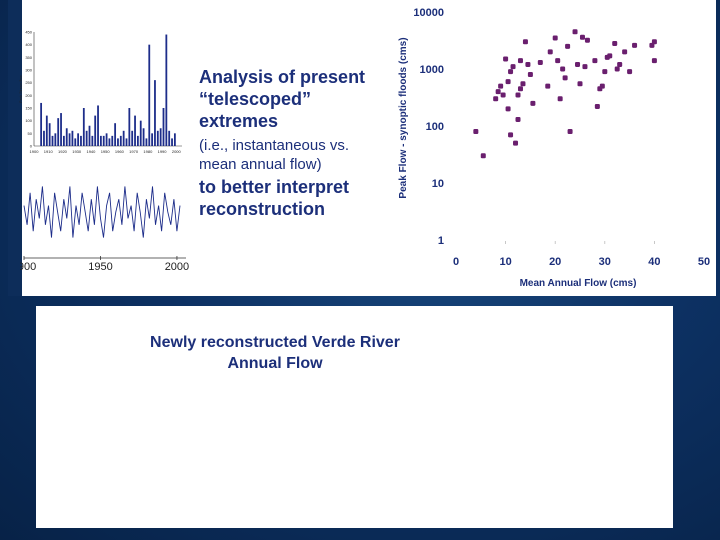 Image resolution: width=720 pixels, height=540 pixels. I want to click on scatter-x-tick-label: 30, so click(605, 262).